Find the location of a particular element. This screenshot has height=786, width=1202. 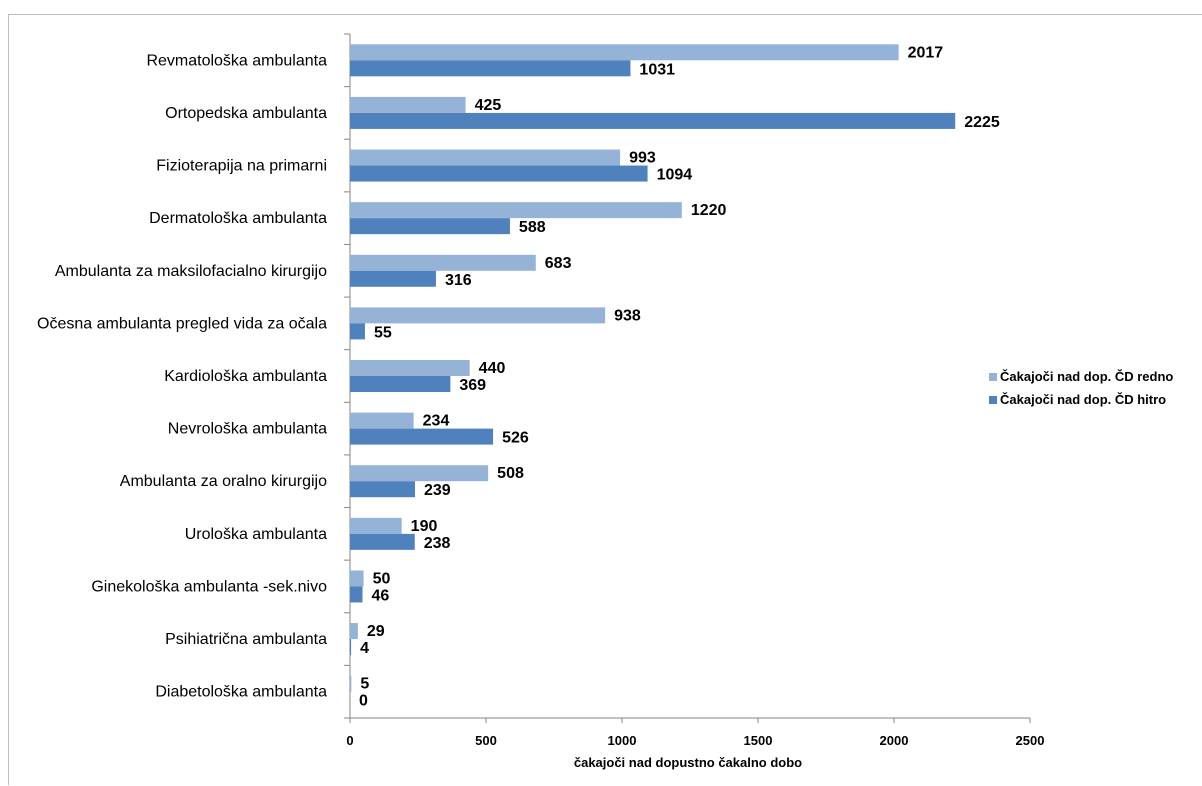

value-label-redno: 683 is located at coordinates (558, 263).